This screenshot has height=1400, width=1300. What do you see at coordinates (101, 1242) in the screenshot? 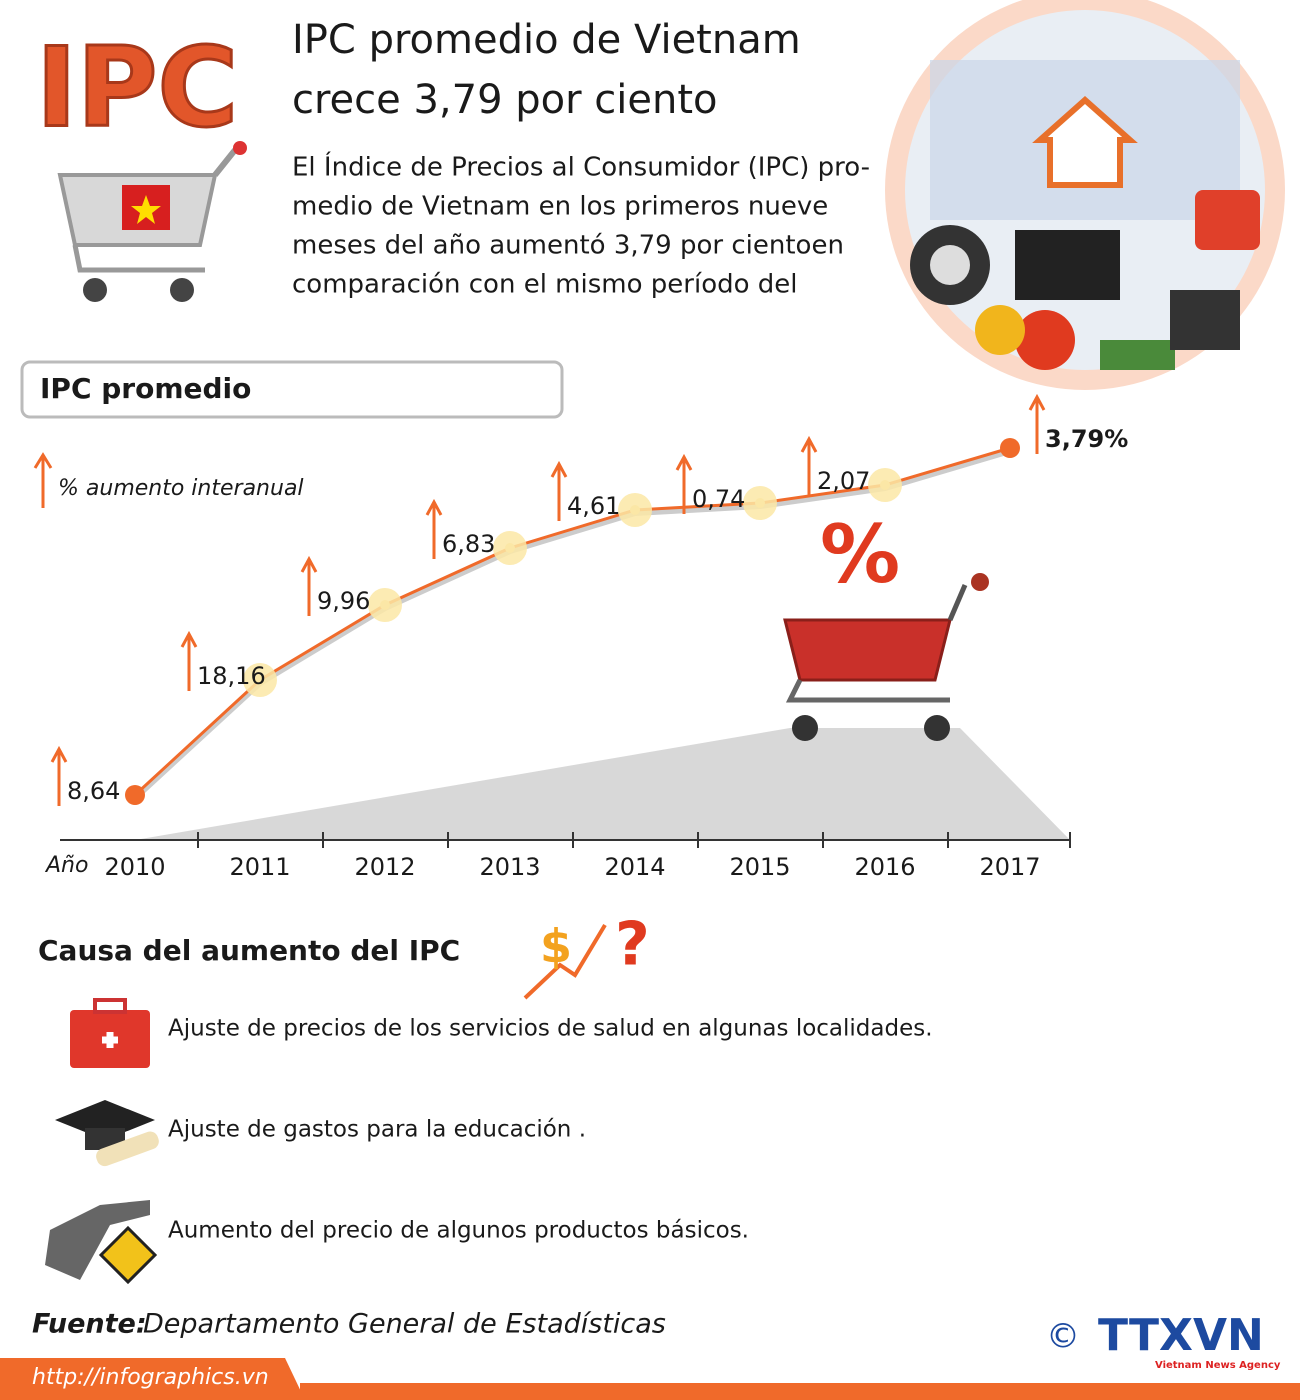
I see `fuel-icon` at bounding box center [101, 1242].